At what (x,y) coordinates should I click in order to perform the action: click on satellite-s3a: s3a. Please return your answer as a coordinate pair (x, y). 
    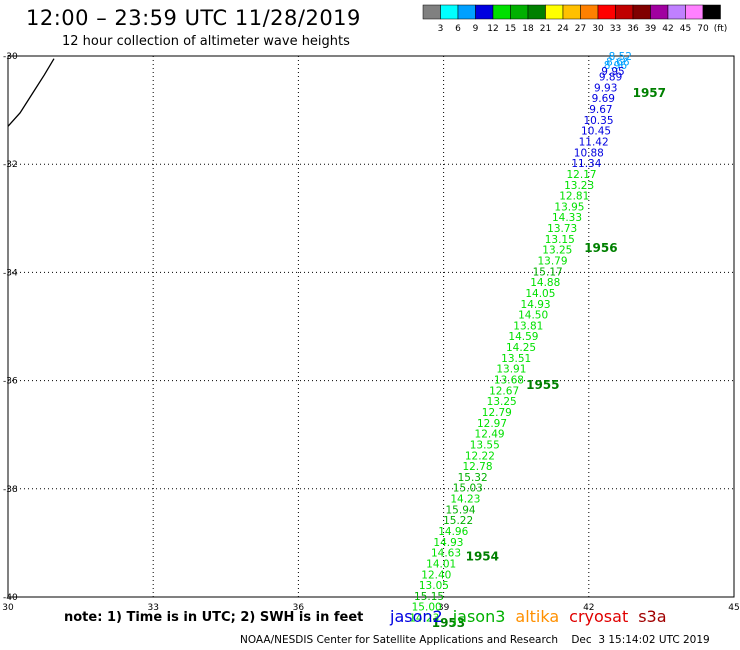
    Looking at the image, I should click on (652, 616).